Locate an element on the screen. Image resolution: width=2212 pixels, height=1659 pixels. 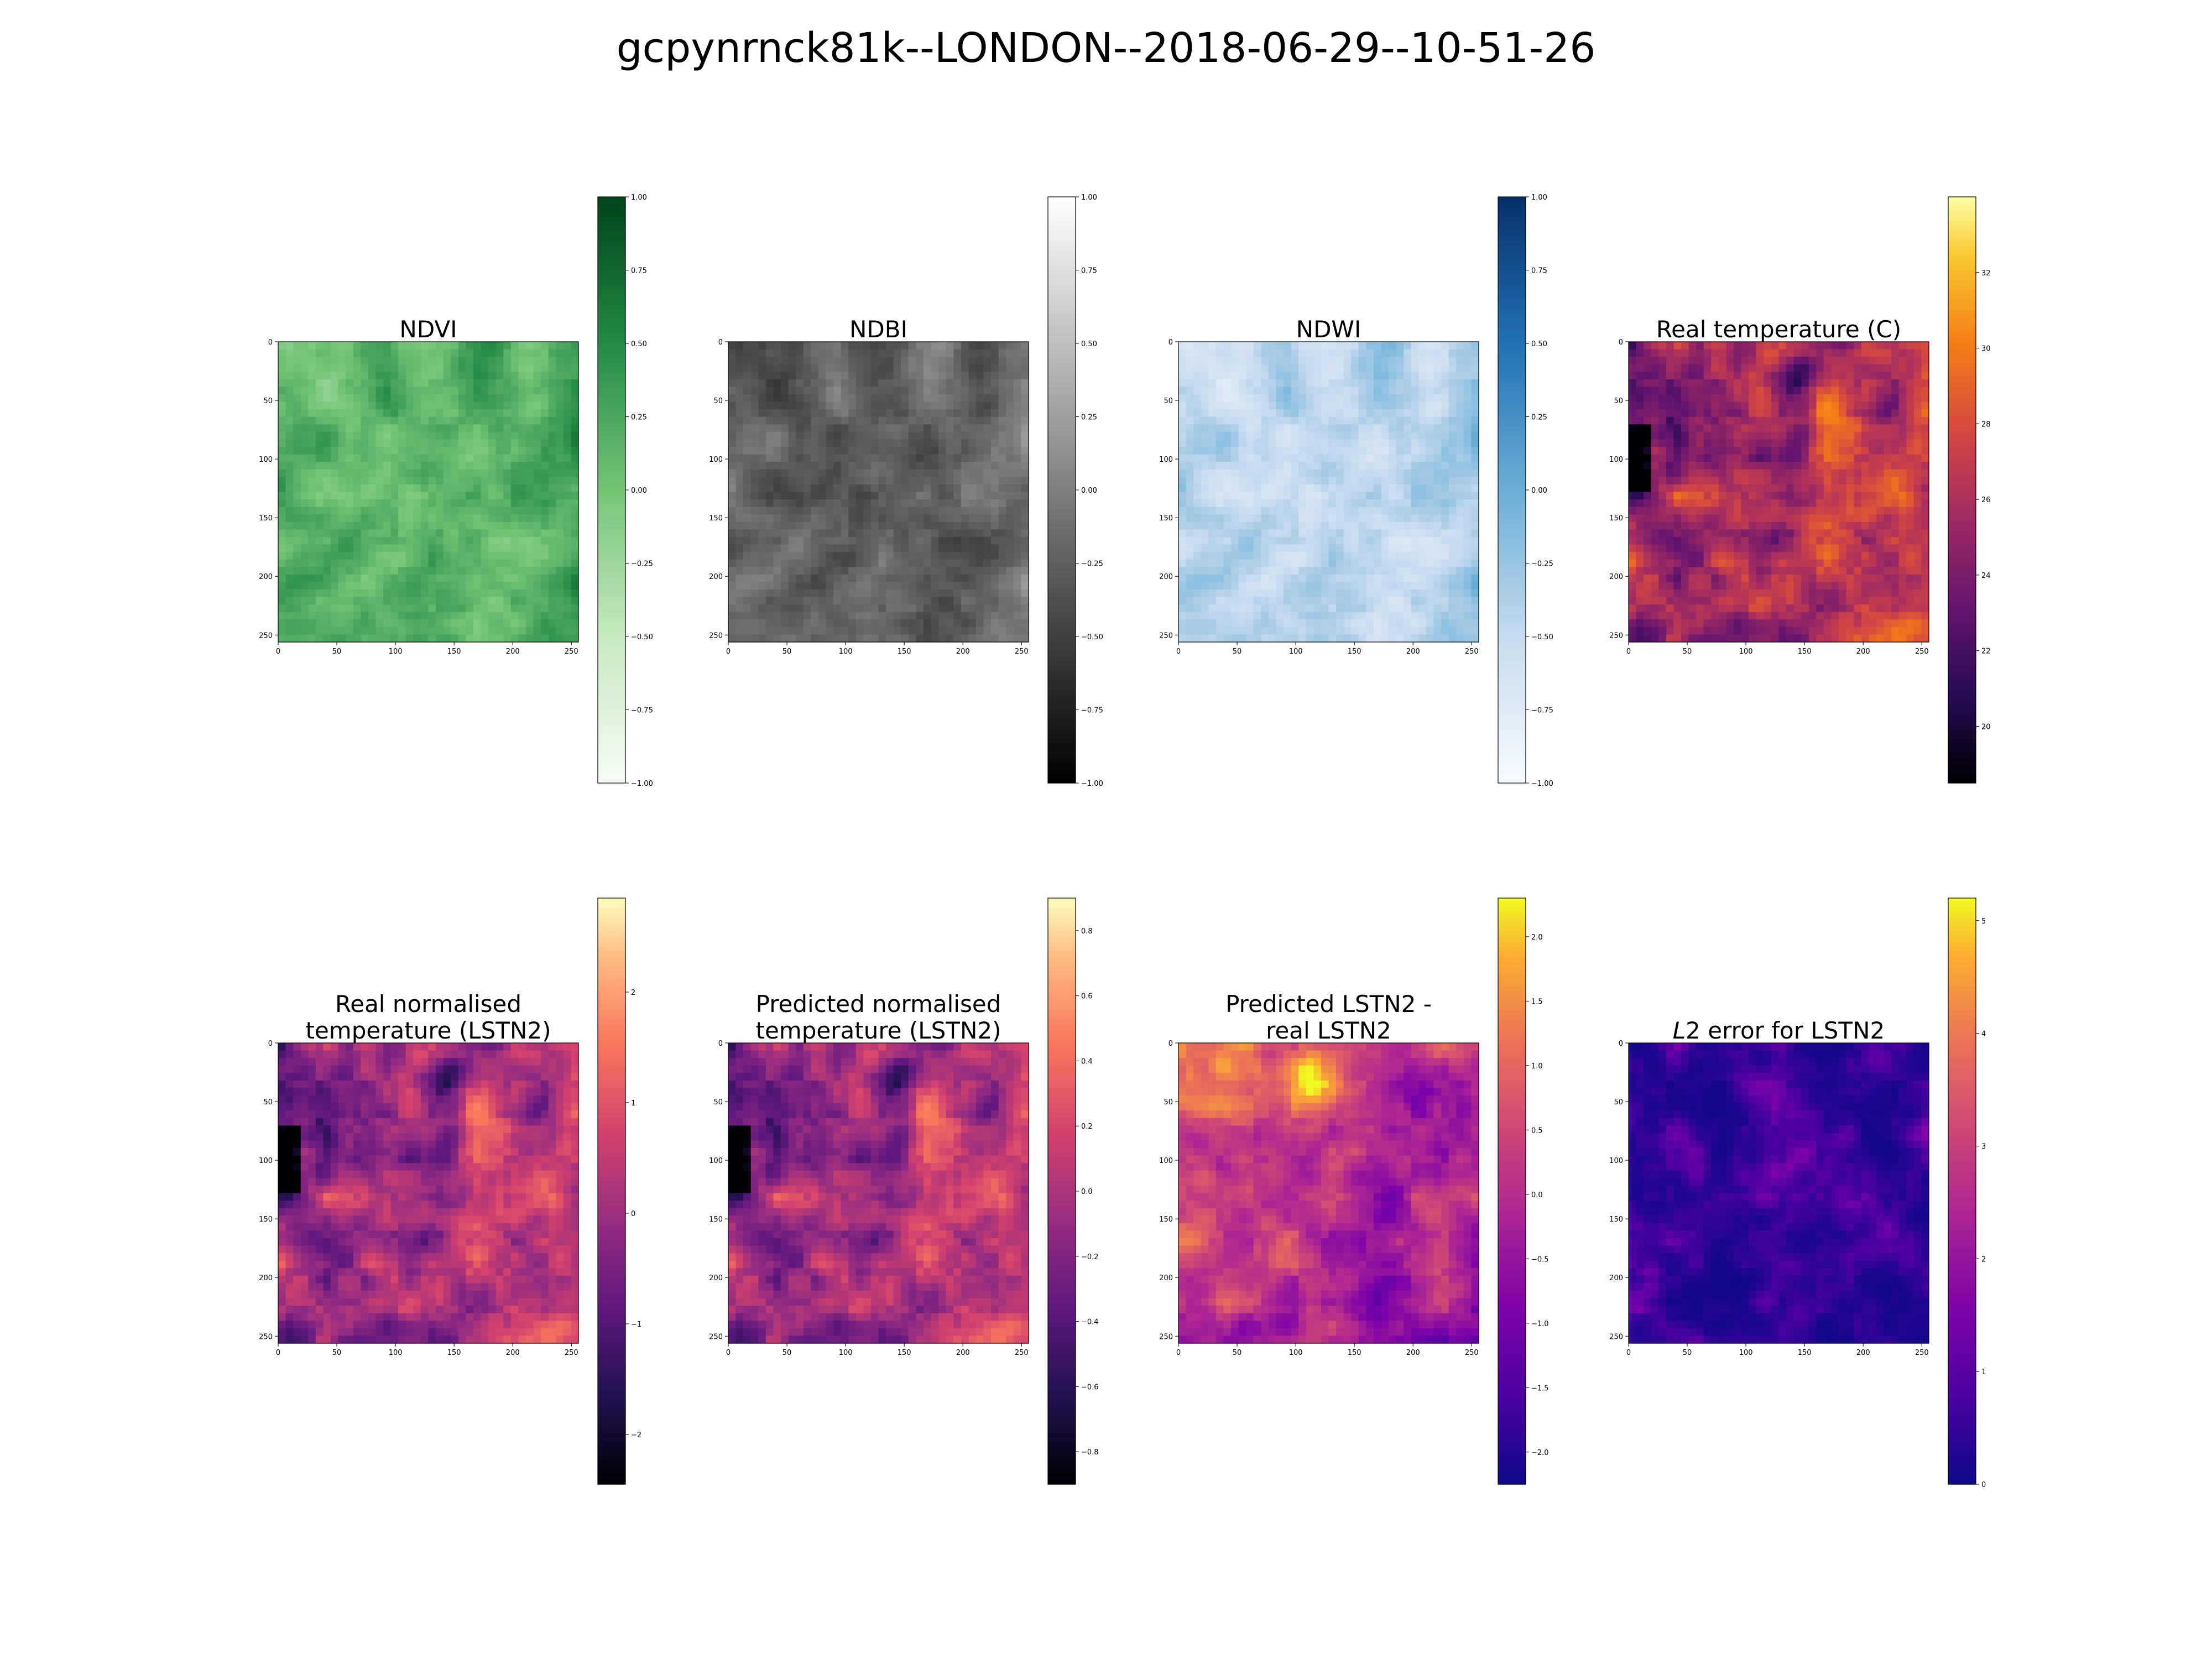
colorbar-segment is located at coordinates (611, 439).